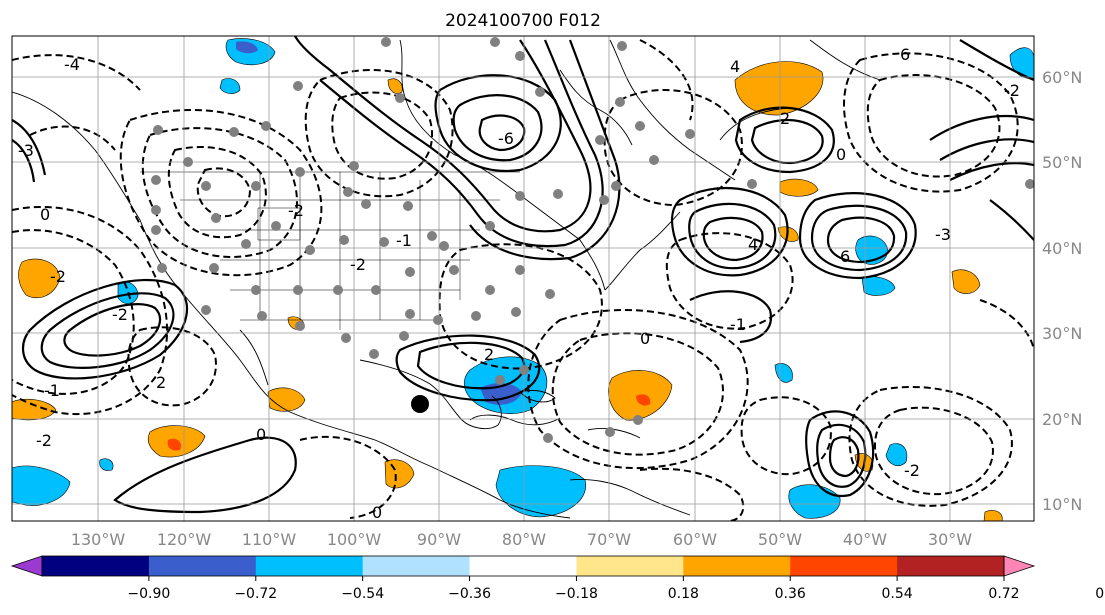  Describe the element at coordinates (1062, 291) in the screenshot. I see `lat-tick-labels: 60°N 50°N 40°N 30°N 20°N 10°N` at that location.